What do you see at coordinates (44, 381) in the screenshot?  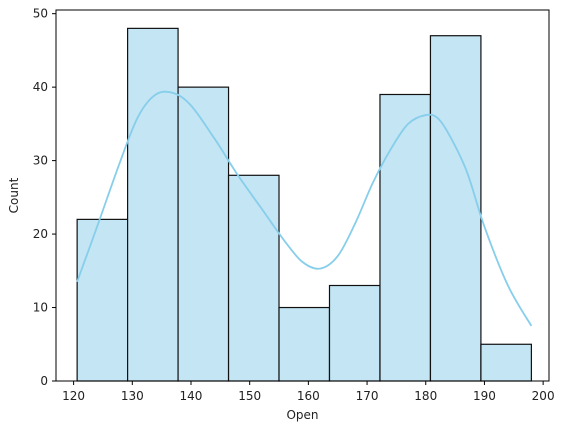 I see `y-tick-label: 0` at bounding box center [44, 381].